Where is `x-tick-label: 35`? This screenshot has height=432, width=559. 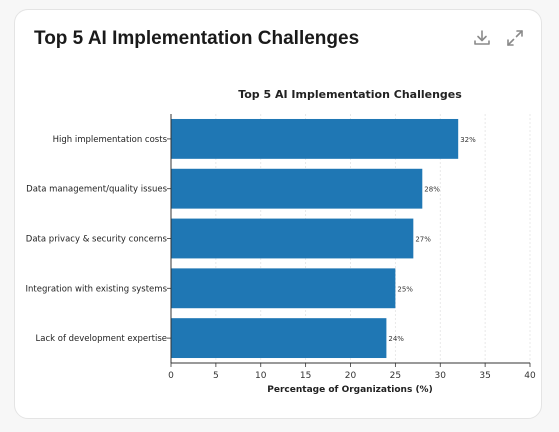
x-tick-label: 35 is located at coordinates (484, 376).